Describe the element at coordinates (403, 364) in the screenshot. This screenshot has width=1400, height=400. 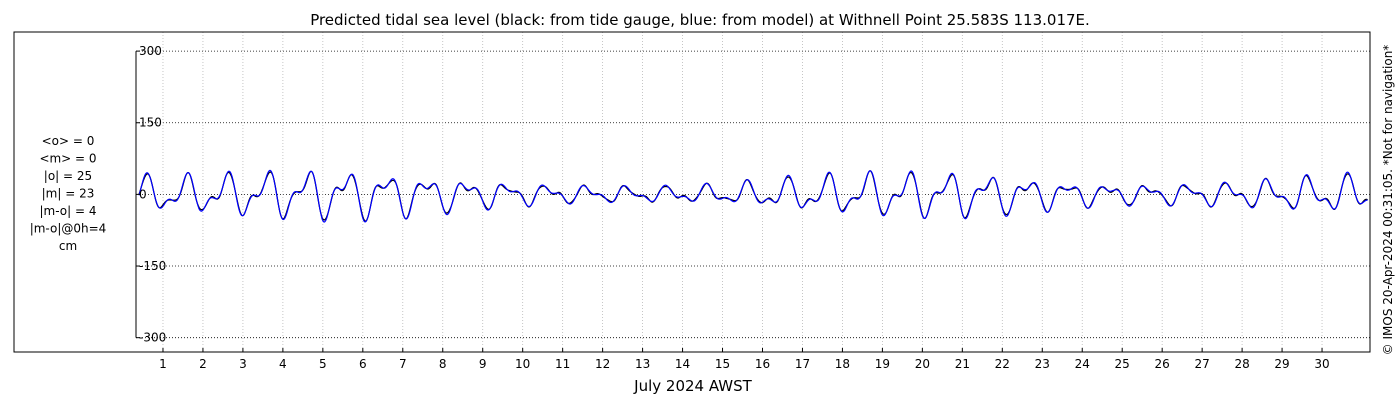
I see `x-tick-label: 7` at that location.